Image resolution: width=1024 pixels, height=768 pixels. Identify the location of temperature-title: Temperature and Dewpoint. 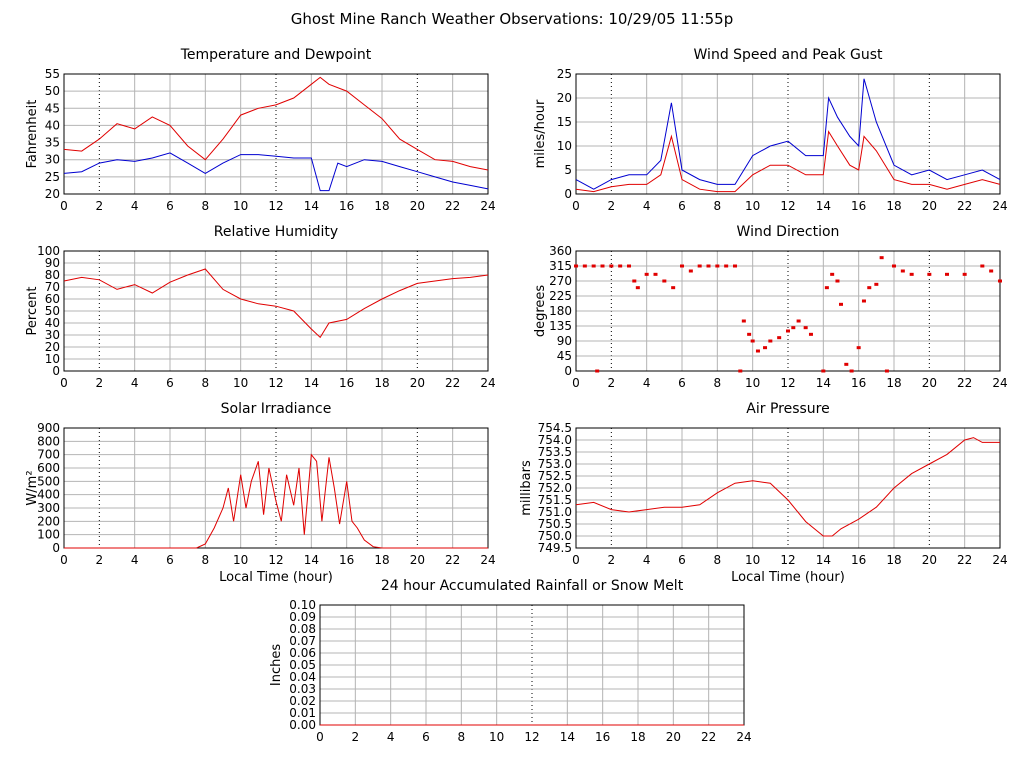
(276, 55).